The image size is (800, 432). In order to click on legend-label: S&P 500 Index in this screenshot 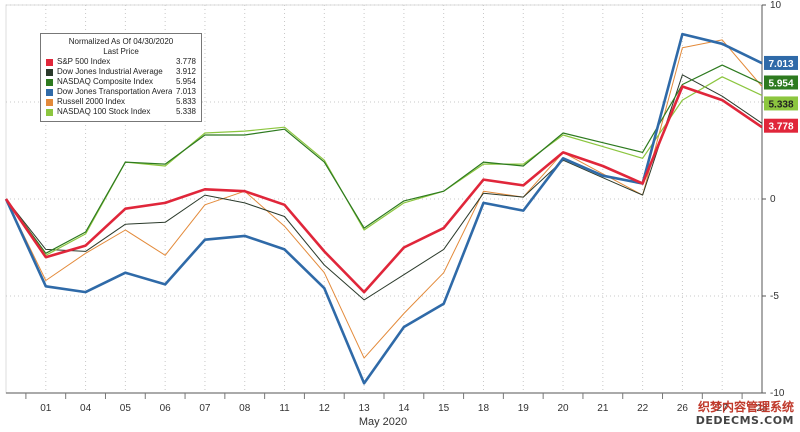, I will do `click(84, 61)`.